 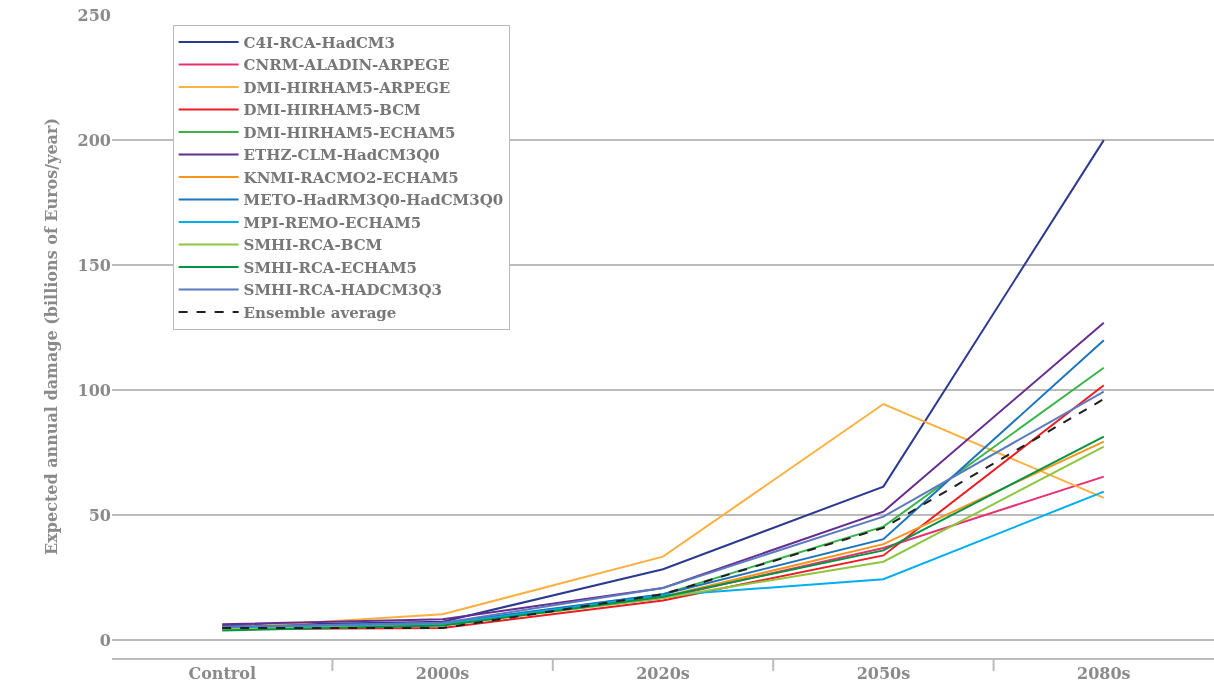 What do you see at coordinates (346, 65) in the screenshot?
I see `legend-label: CNRM-ALADIN-ARPEGE` at bounding box center [346, 65].